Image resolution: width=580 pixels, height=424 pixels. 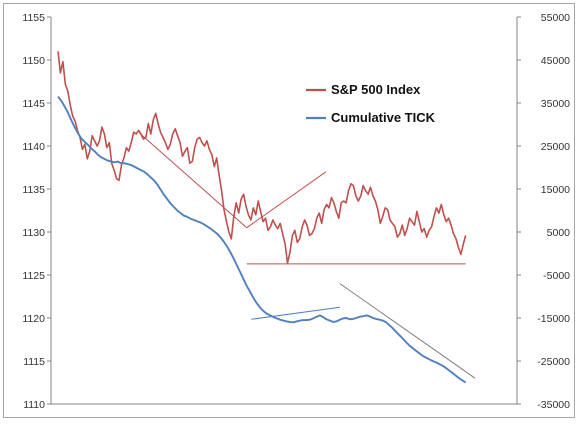 I want to click on legend: S&P 500 Index Cumulative TICK, so click(x=371, y=103).